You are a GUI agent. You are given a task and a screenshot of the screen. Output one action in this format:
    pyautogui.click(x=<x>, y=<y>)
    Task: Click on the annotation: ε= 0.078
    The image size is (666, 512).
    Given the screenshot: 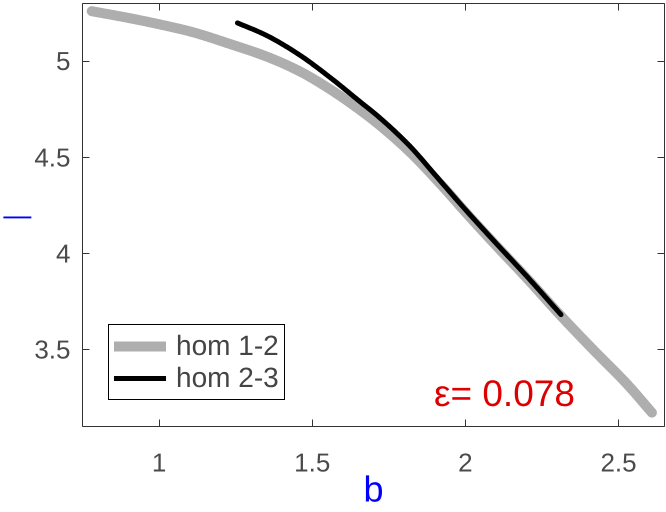 What is the action you would take?
    pyautogui.click(x=504, y=393)
    